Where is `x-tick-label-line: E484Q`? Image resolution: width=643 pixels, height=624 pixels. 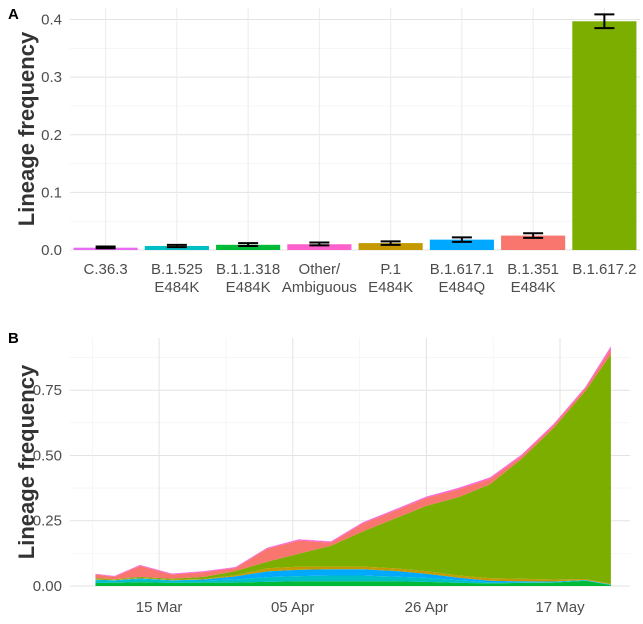
x-tick-label-line: E484Q is located at coordinates (462, 287).